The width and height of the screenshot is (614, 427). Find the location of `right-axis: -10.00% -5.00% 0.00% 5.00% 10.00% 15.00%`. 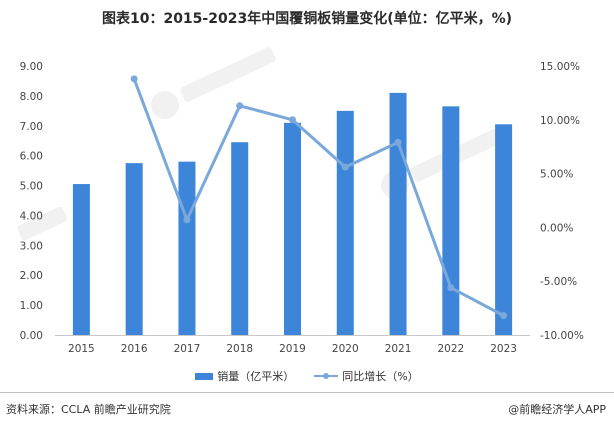

right-axis: -10.00% -5.00% 0.00% 5.00% 10.00% 15.00% is located at coordinates (562, 201).